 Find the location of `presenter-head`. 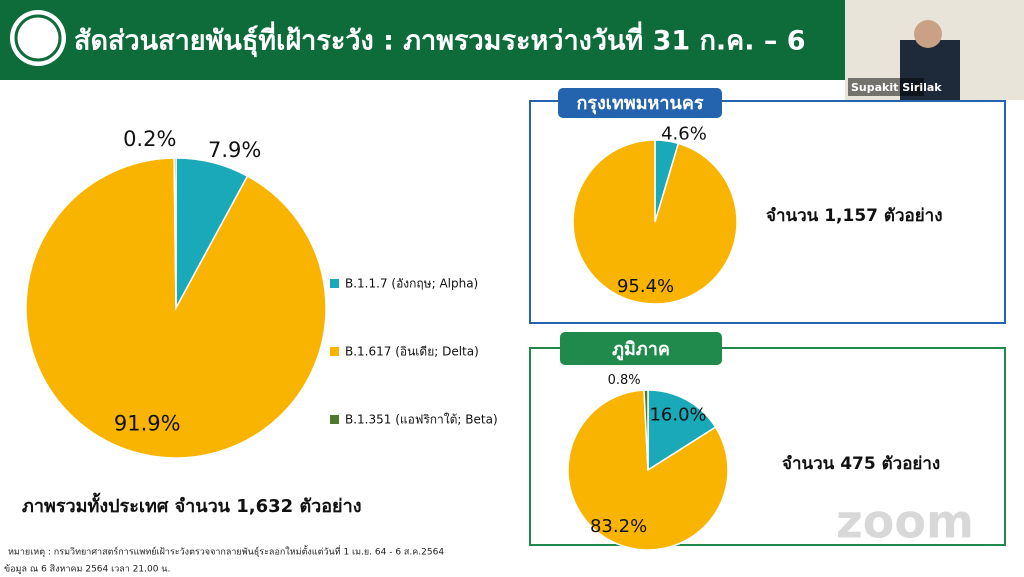

presenter-head is located at coordinates (928, 34).